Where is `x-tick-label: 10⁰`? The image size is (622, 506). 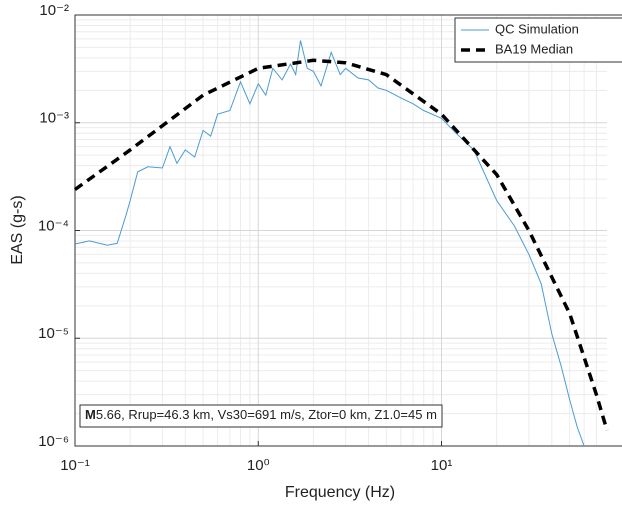 x-tick-label: 10⁰ is located at coordinates (258, 465).